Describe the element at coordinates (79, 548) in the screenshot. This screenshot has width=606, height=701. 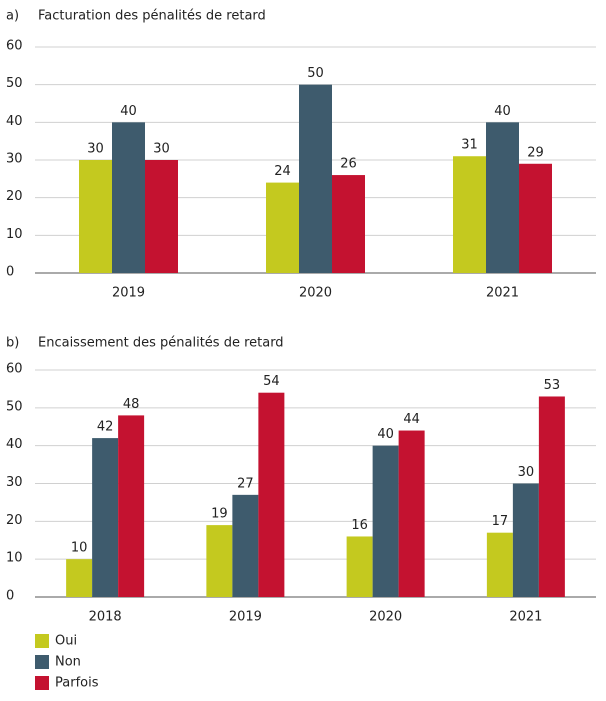
I see `data-label: 10` at that location.